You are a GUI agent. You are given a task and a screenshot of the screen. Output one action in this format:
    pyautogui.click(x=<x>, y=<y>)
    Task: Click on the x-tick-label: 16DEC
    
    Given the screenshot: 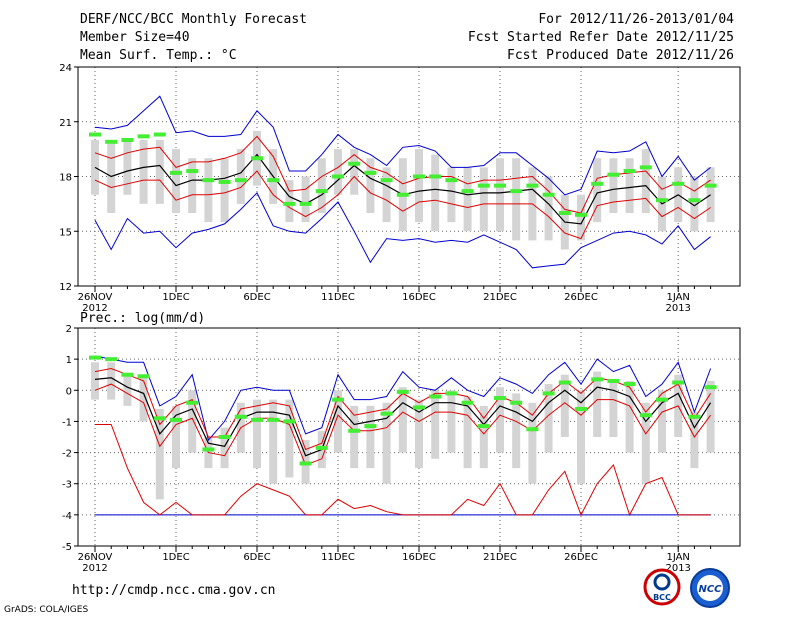 What is the action you would take?
    pyautogui.click(x=419, y=297)
    